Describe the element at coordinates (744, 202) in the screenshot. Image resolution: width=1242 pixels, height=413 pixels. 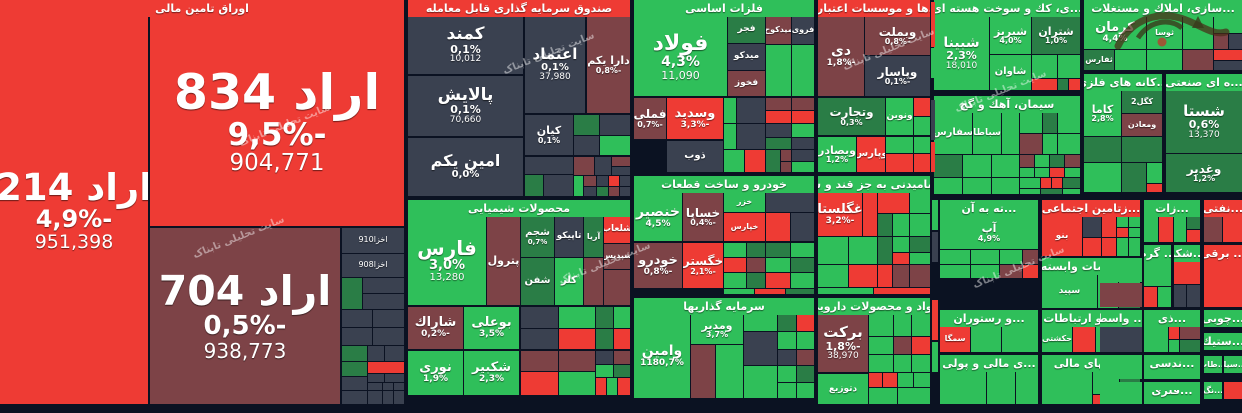
I see `tile-khazar: خزر` at that location.